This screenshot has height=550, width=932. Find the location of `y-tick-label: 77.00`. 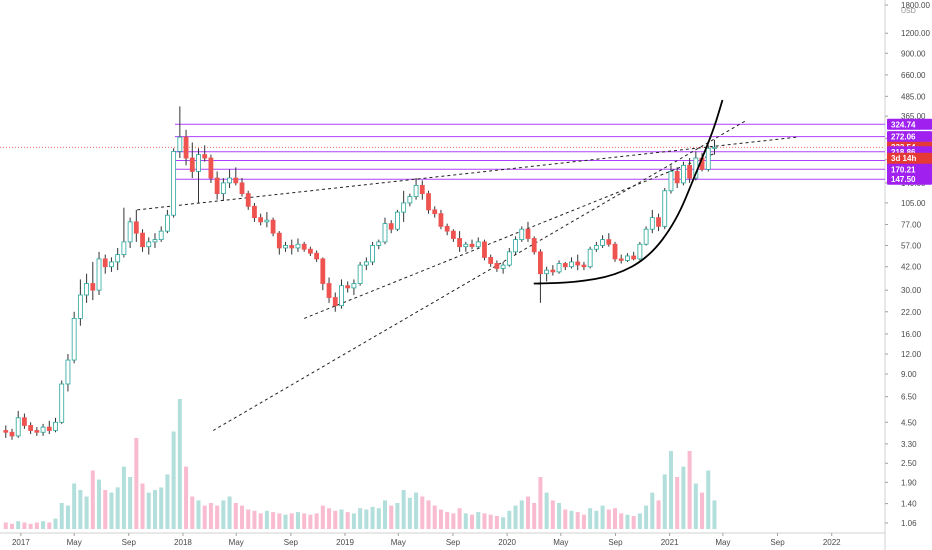

y-tick-label: 77.00 is located at coordinates (911, 225).